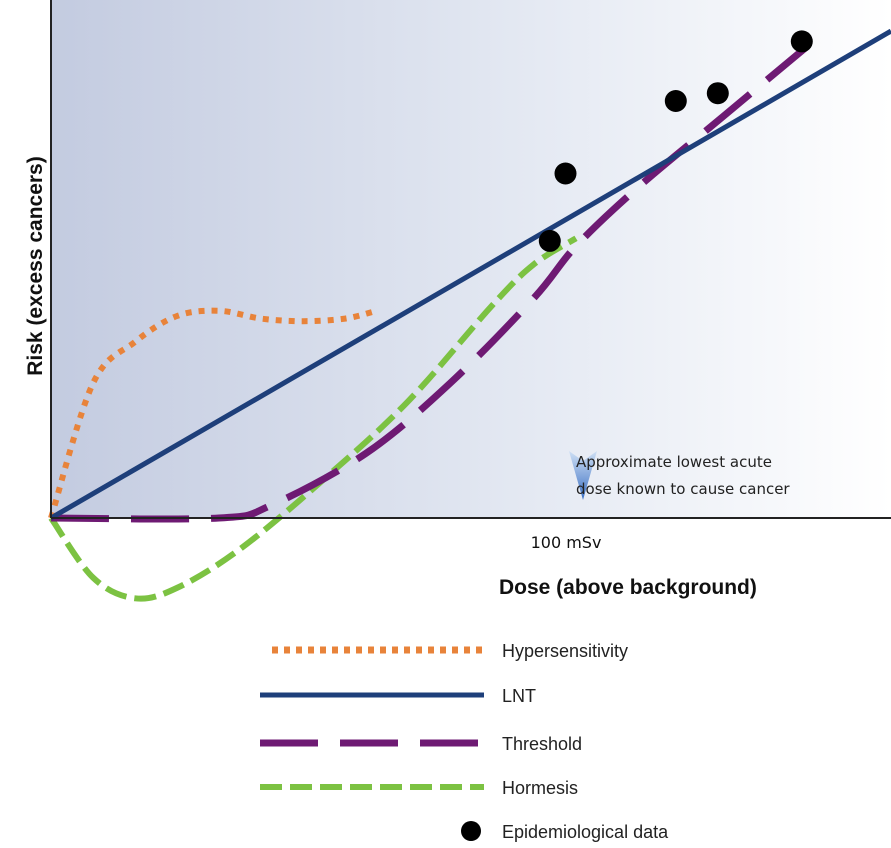  Describe the element at coordinates (674, 462) in the screenshot. I see `annotation-line-1: Approximate lowest acute` at that location.